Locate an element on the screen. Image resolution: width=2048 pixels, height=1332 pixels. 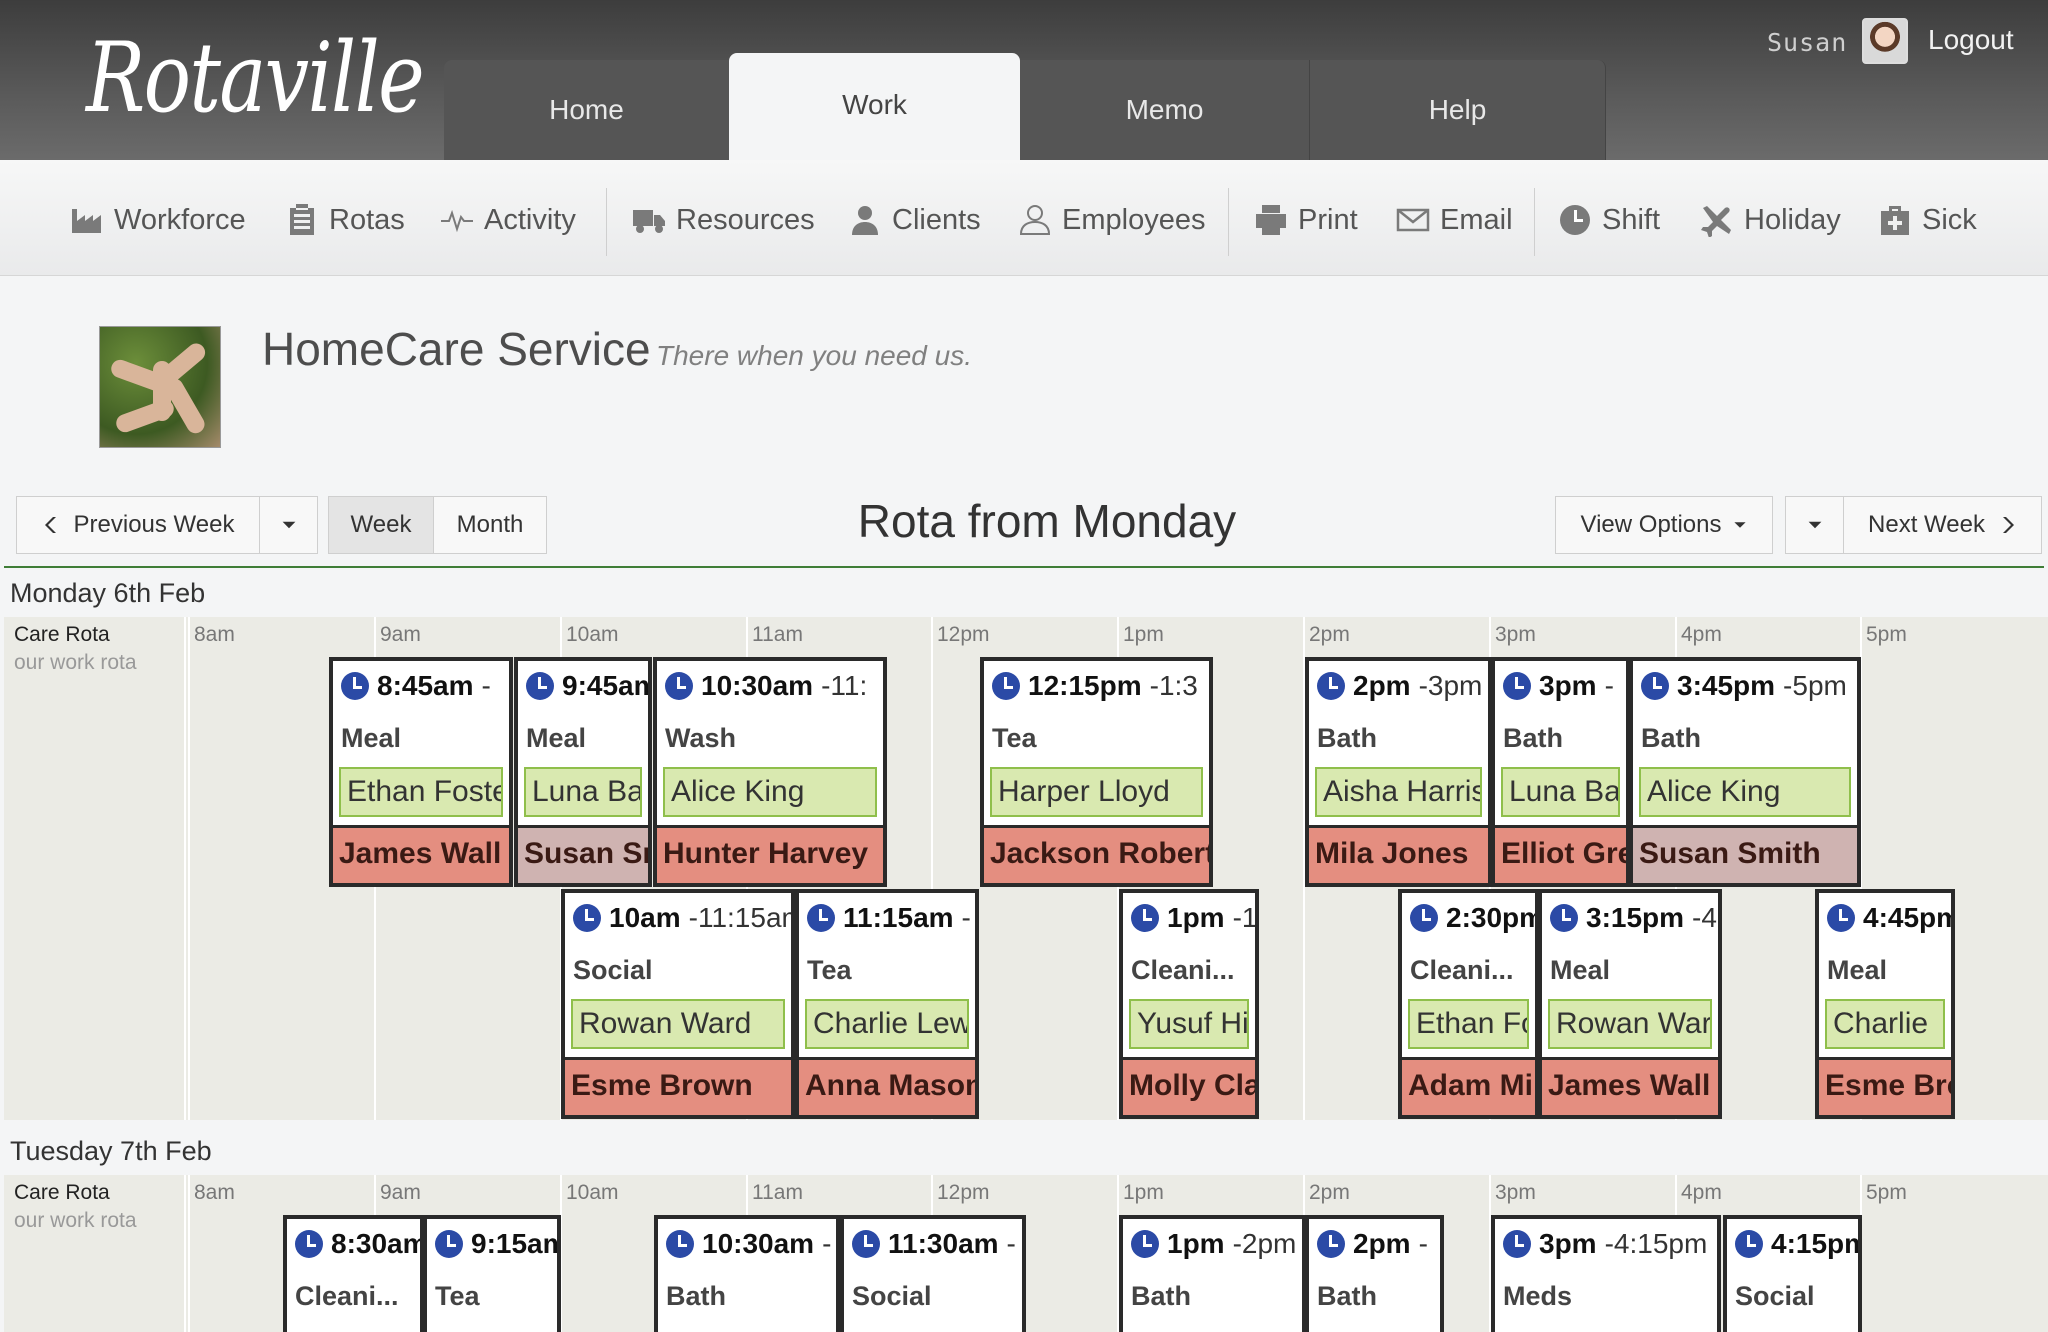
shift-start: 8:45am is located at coordinates (425, 685).